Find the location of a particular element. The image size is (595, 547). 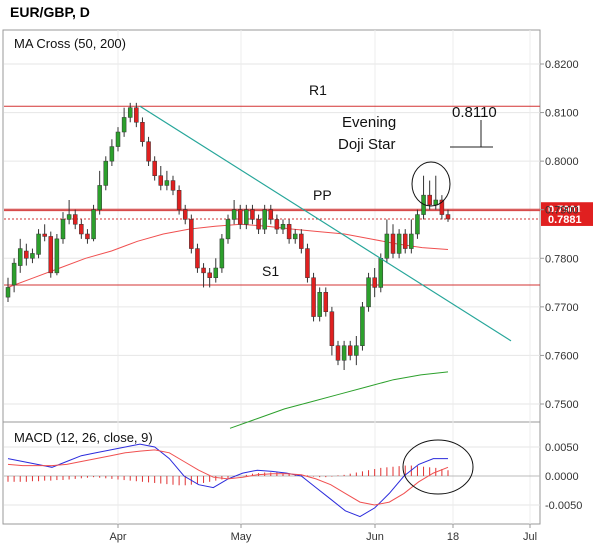

macd-group is located at coordinates (272, 480).